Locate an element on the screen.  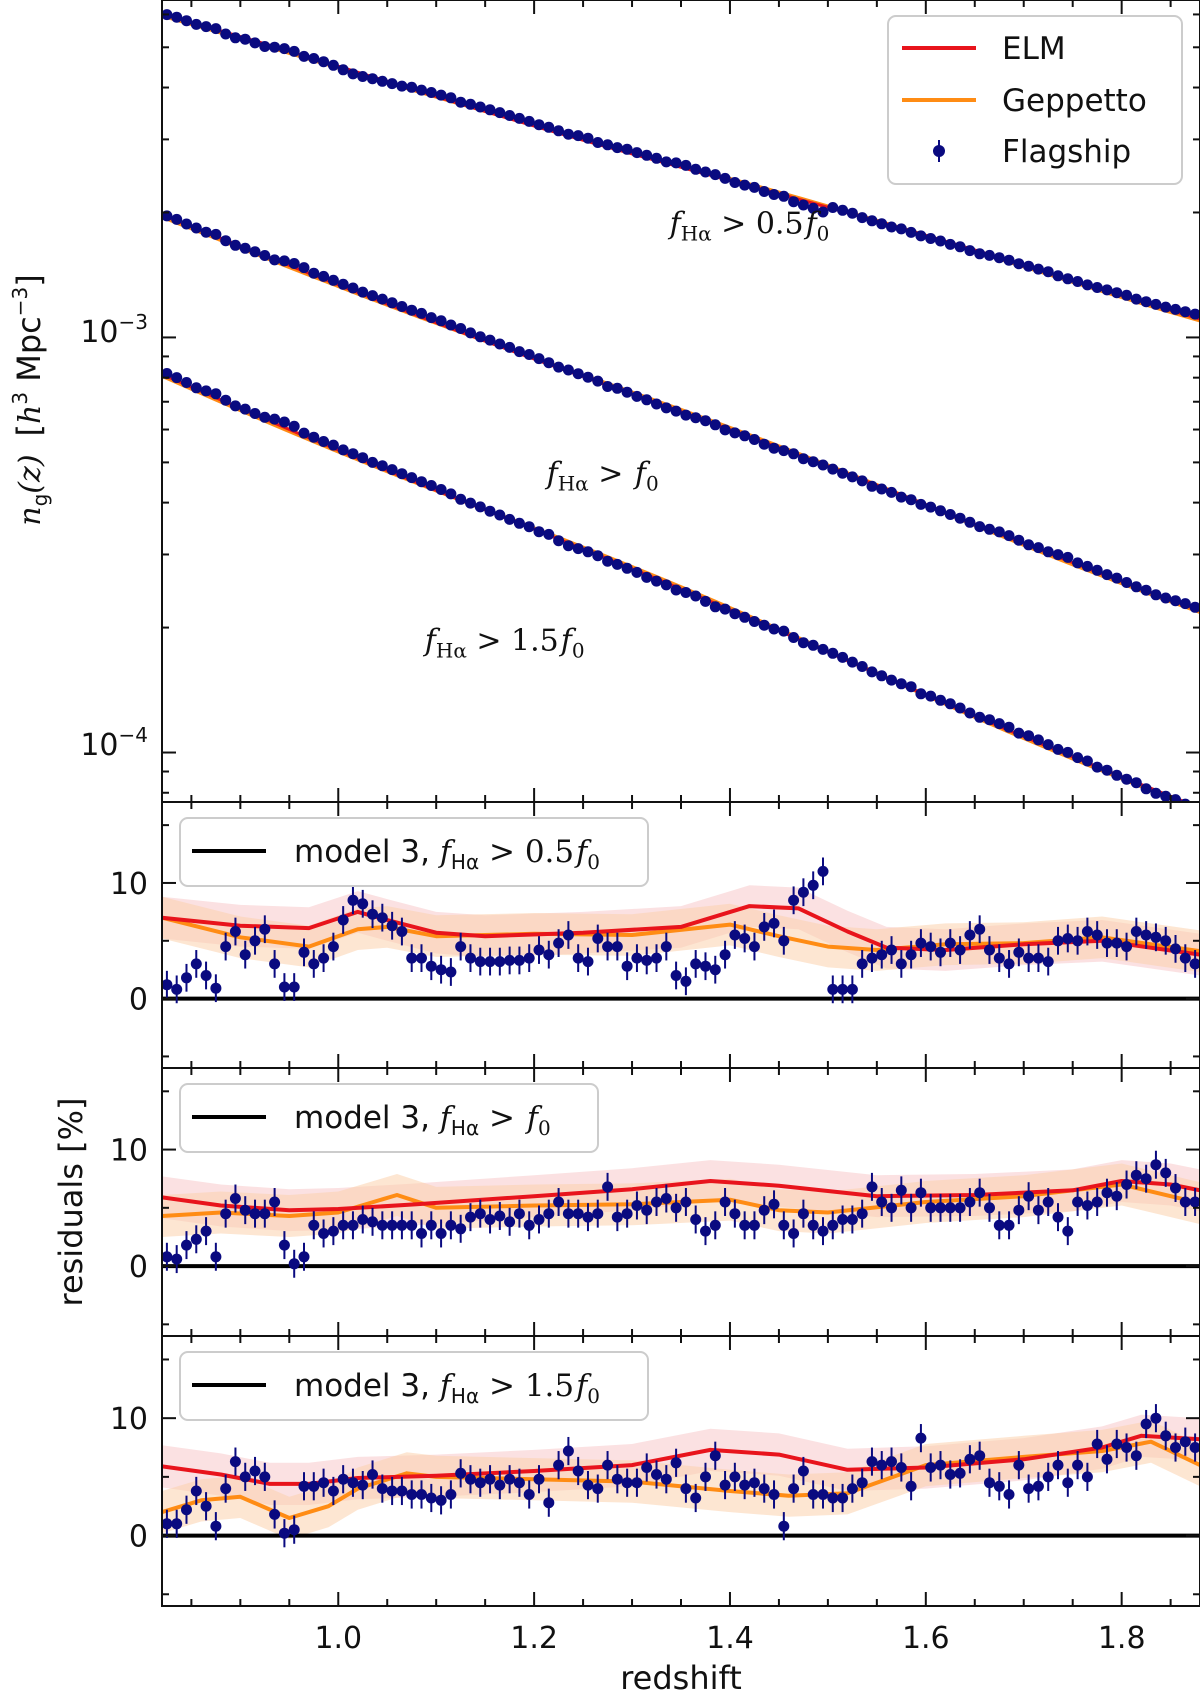
y-tick-label: 10 is located at coordinates (129, 1419).